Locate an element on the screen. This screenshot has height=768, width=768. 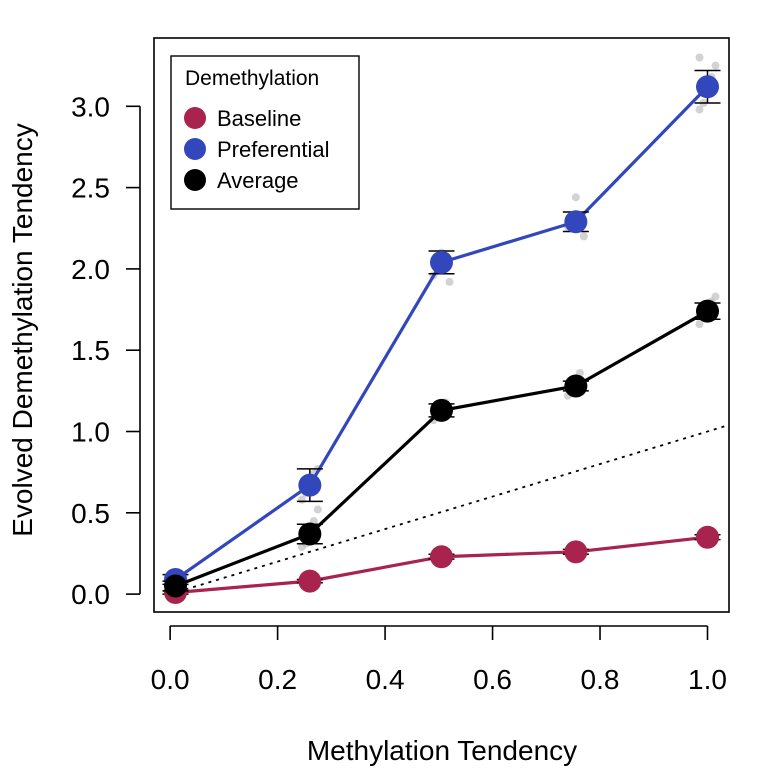
y-tick-label: 1.5 is located at coordinates (90, 350).